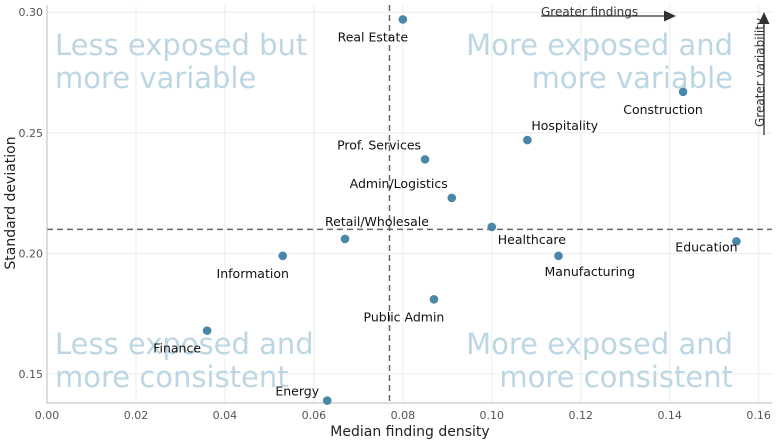  What do you see at coordinates (379, 144) in the screenshot?
I see `data-point-label: Prof. Services` at bounding box center [379, 144].